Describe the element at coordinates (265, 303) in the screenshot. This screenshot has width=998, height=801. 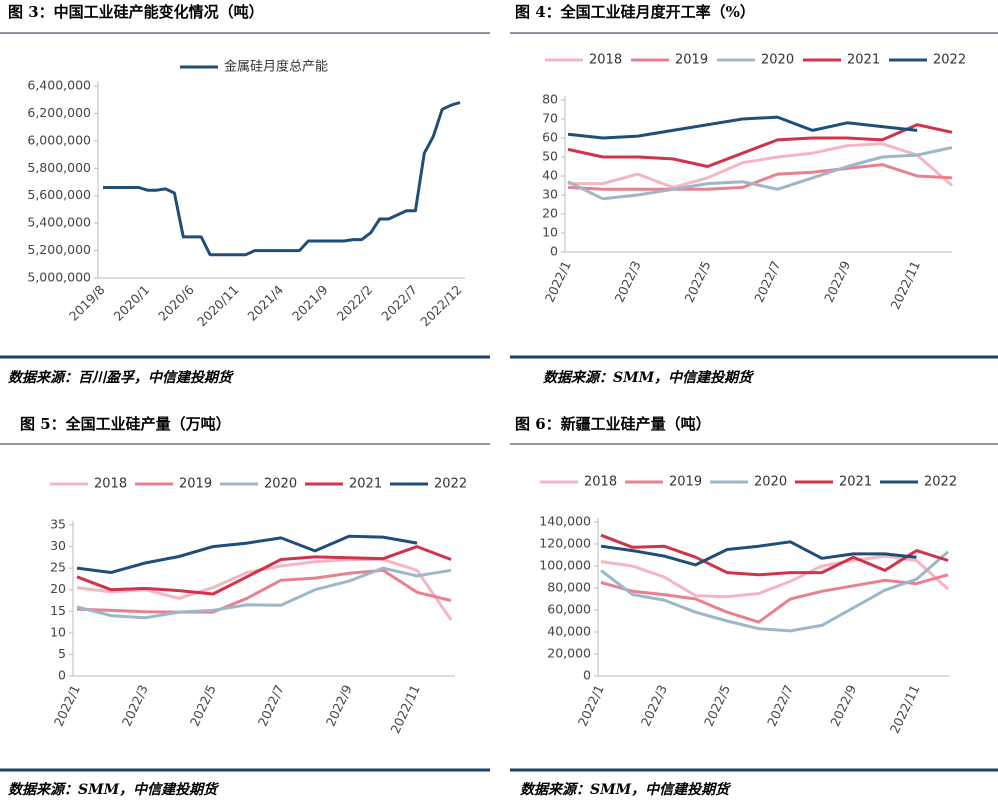
I see `x-tick-label: 2021/4` at that location.